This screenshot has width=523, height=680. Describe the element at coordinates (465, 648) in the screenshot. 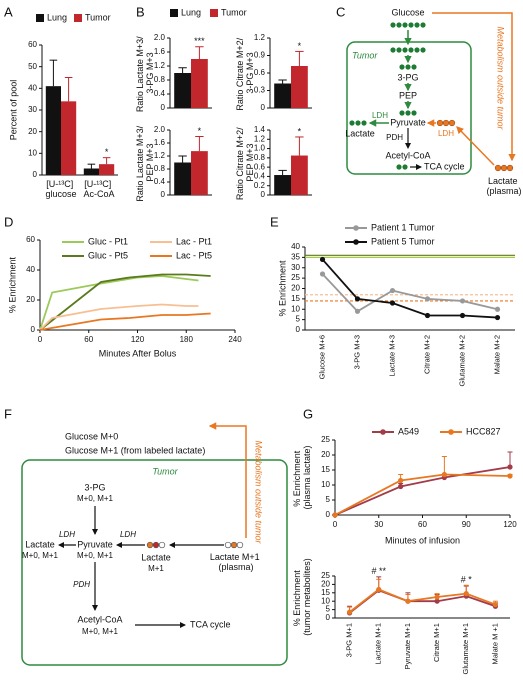

I see `x-tick-label: Glutamate M+1` at that location.